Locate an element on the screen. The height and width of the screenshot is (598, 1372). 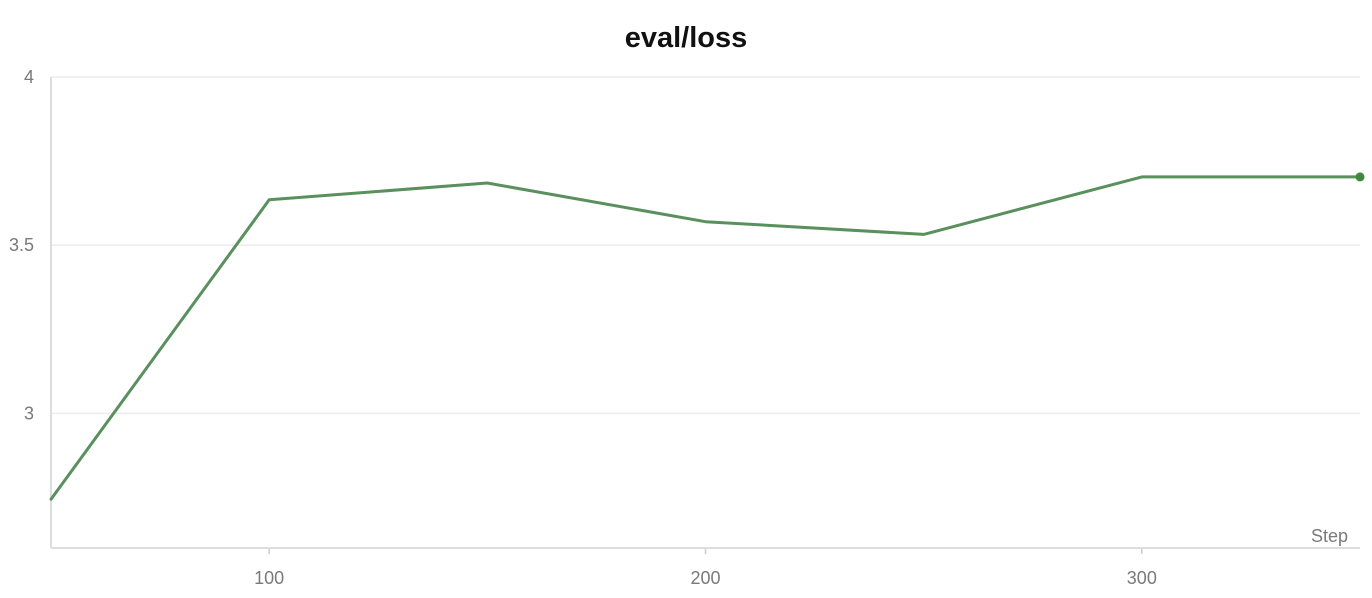
chart-title: eval/loss is located at coordinates (686, 38).